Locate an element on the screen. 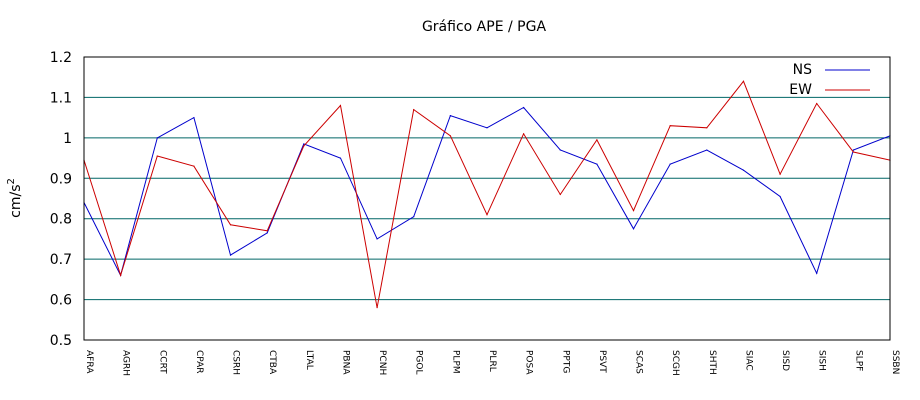 Image resolution: width=920 pixels, height=400 pixels. y-axis-label-superscript: 2 is located at coordinates (11, 181).